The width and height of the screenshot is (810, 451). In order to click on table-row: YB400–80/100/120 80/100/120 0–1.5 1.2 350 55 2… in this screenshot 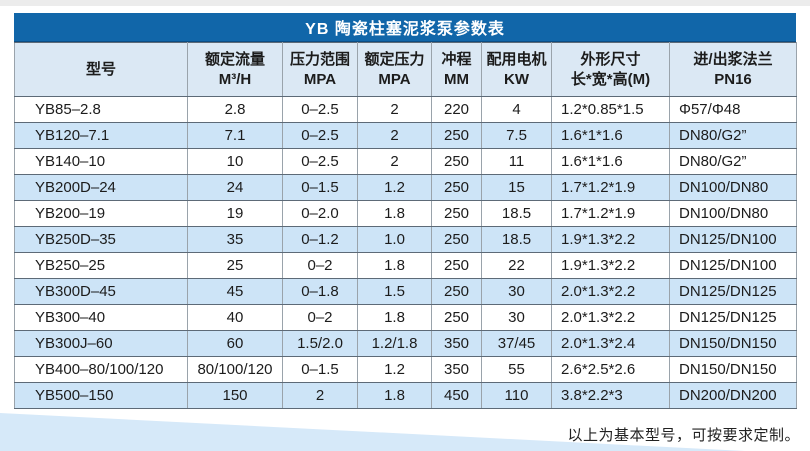, I will do `click(405, 369)`.